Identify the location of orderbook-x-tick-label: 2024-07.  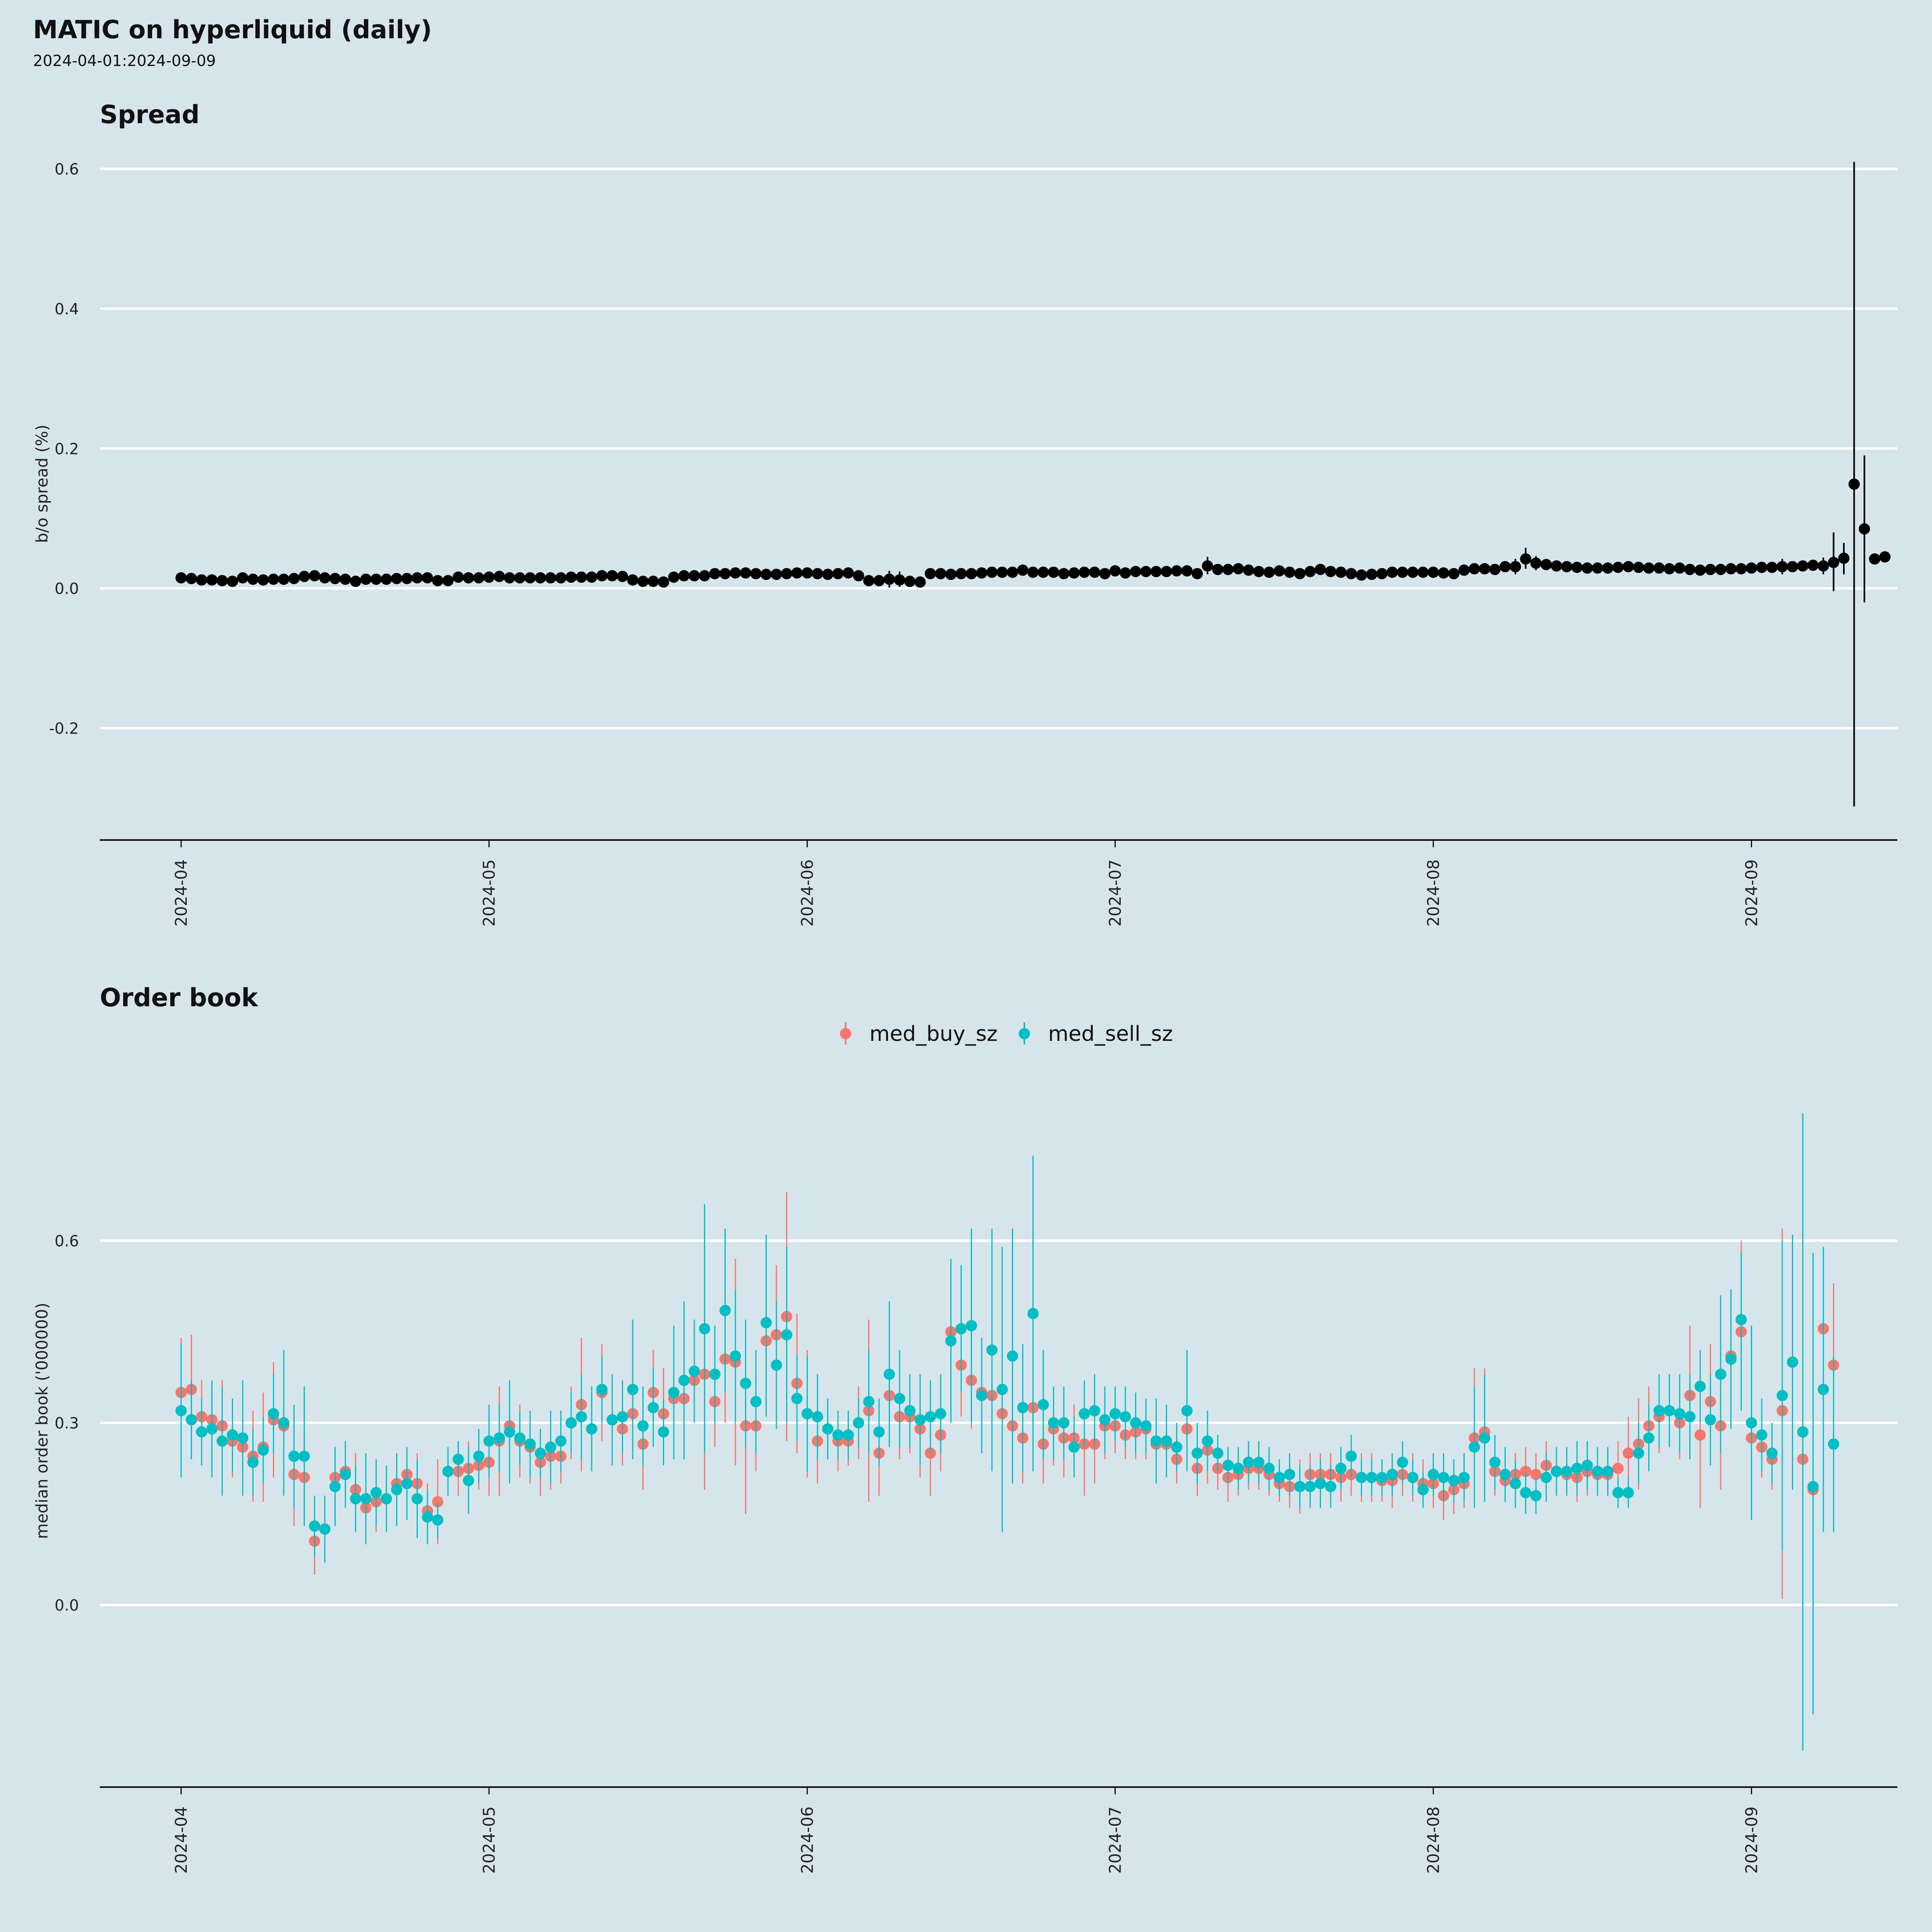
(1115, 1840).